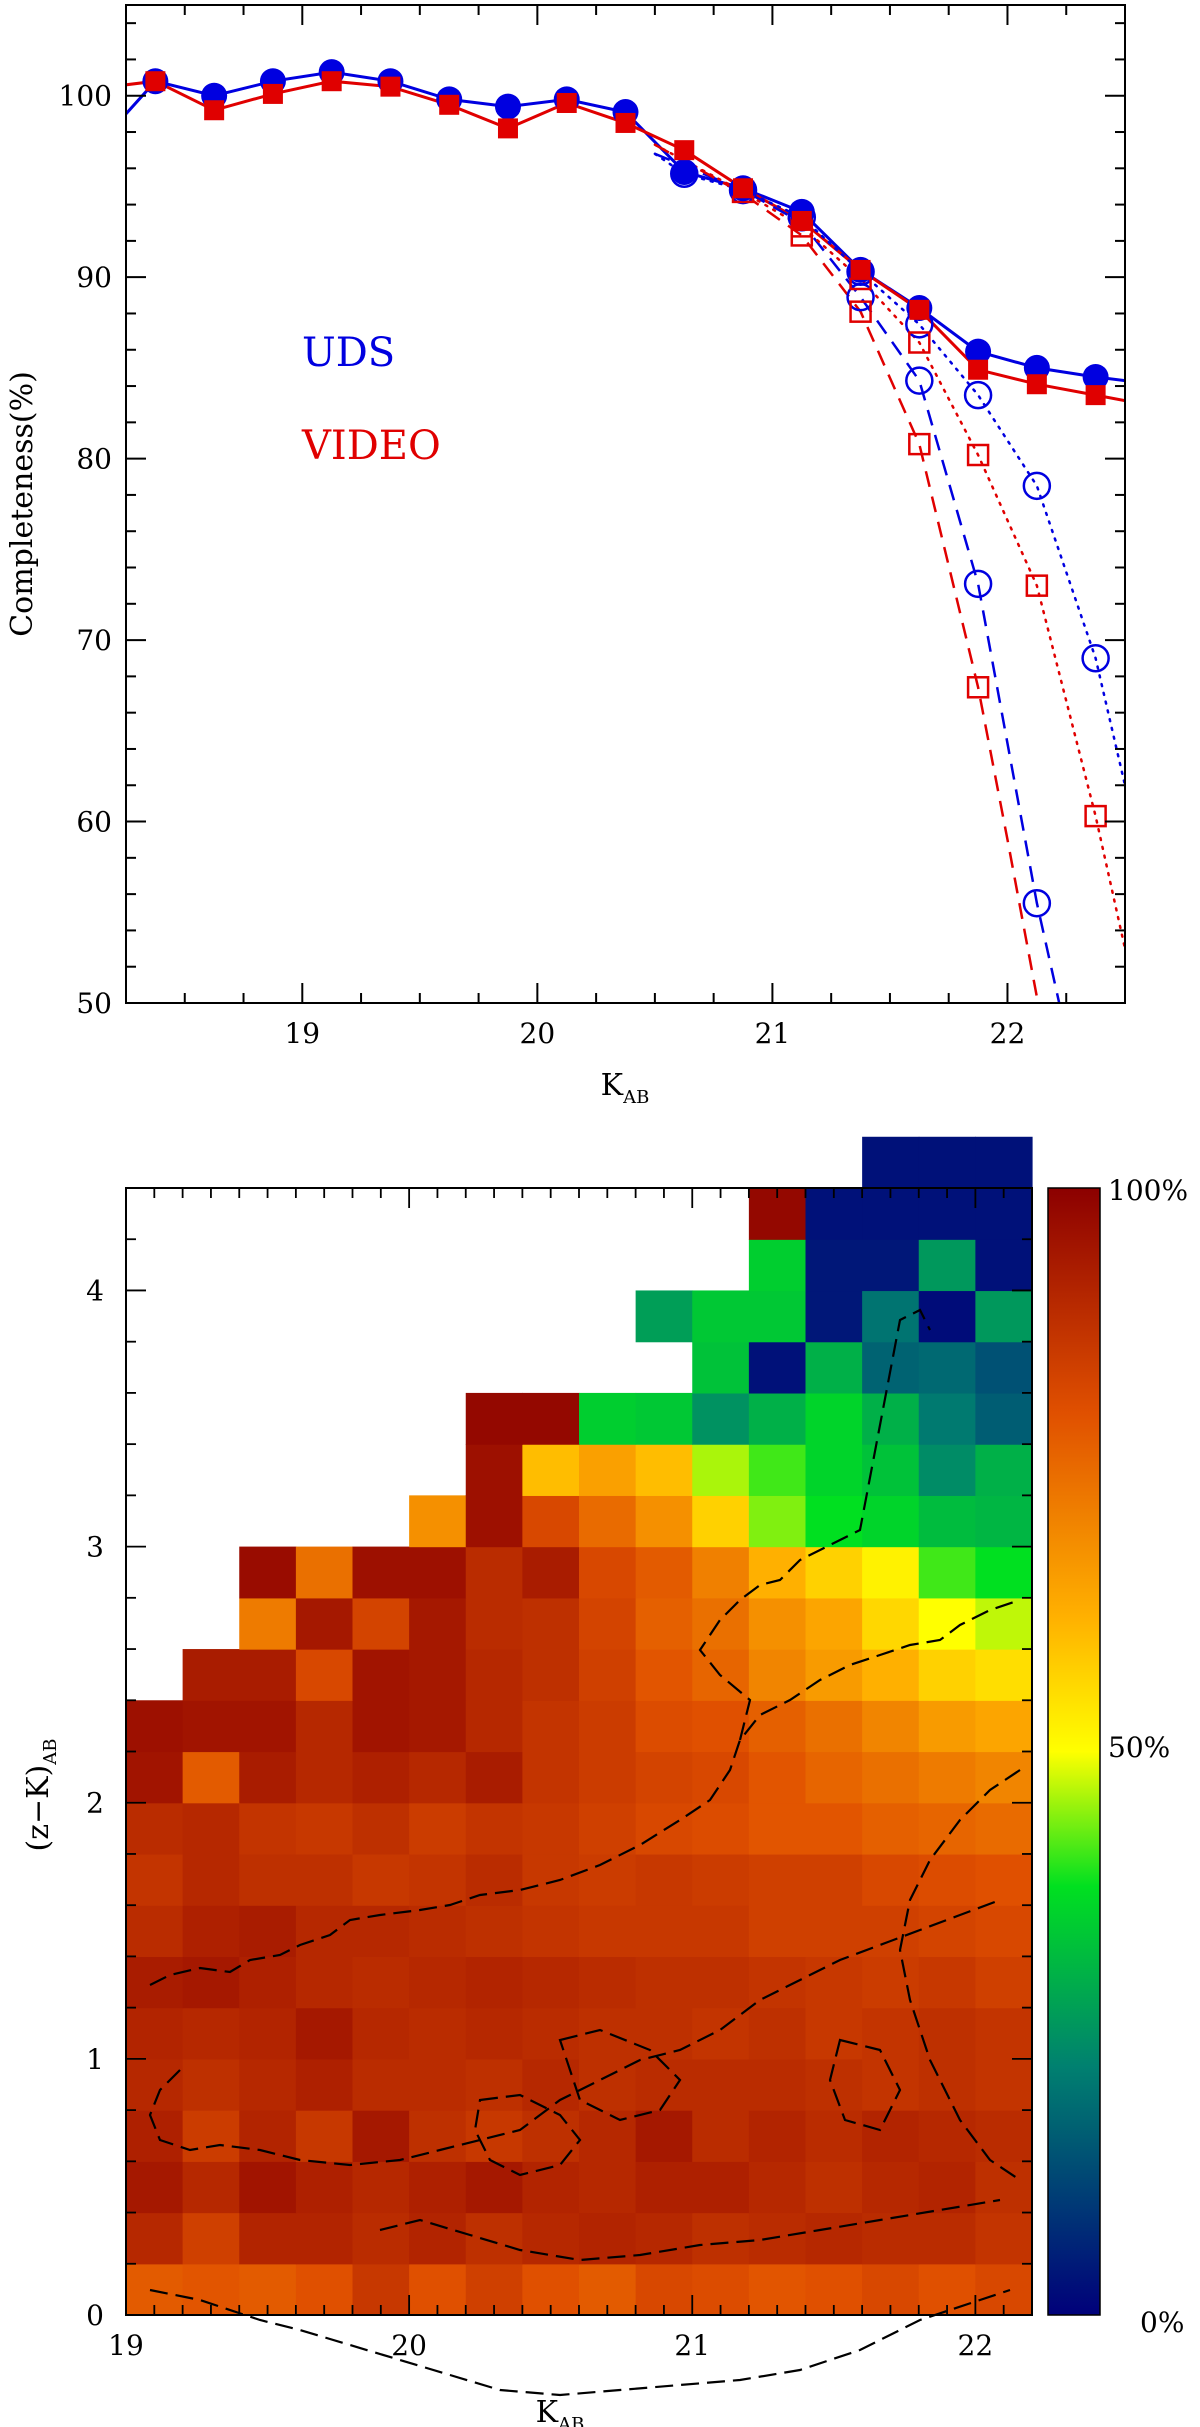  What do you see at coordinates (302, 1033) in the screenshot?
I see `p1-x-tick-label: 19` at bounding box center [302, 1033].